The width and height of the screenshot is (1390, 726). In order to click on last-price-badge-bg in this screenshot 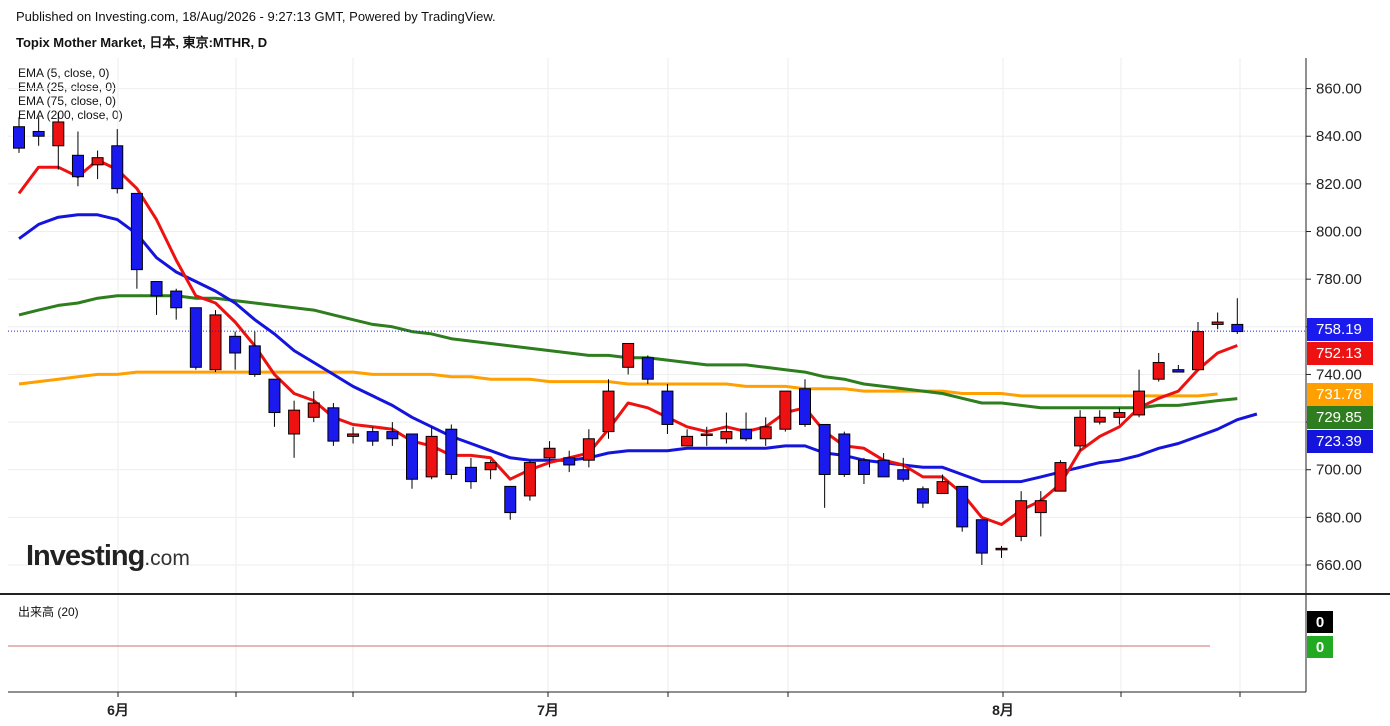, I will do `click(1340, 329)`.